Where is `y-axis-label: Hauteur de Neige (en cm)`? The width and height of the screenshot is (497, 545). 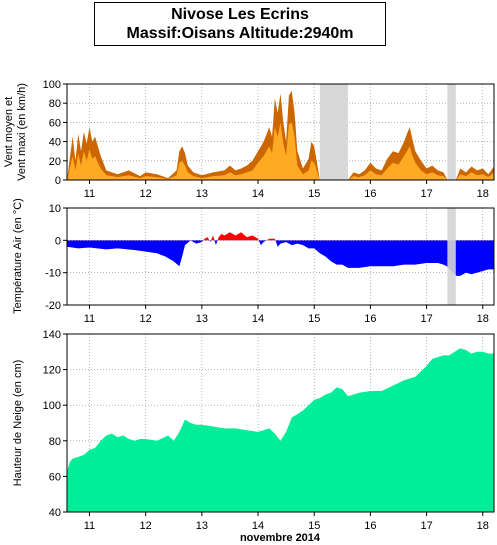
y-axis-label: Hauteur de Neige (en cm) is located at coordinates (18, 423).